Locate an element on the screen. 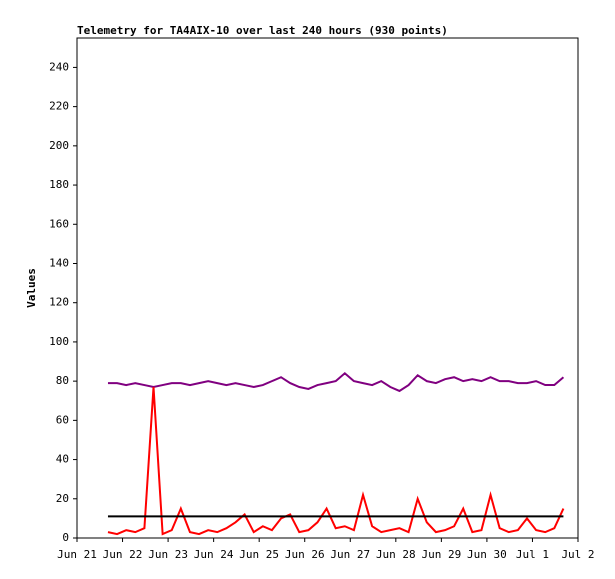 This screenshot has width=615, height=579. y-tick-label: 120 is located at coordinates (59, 302).